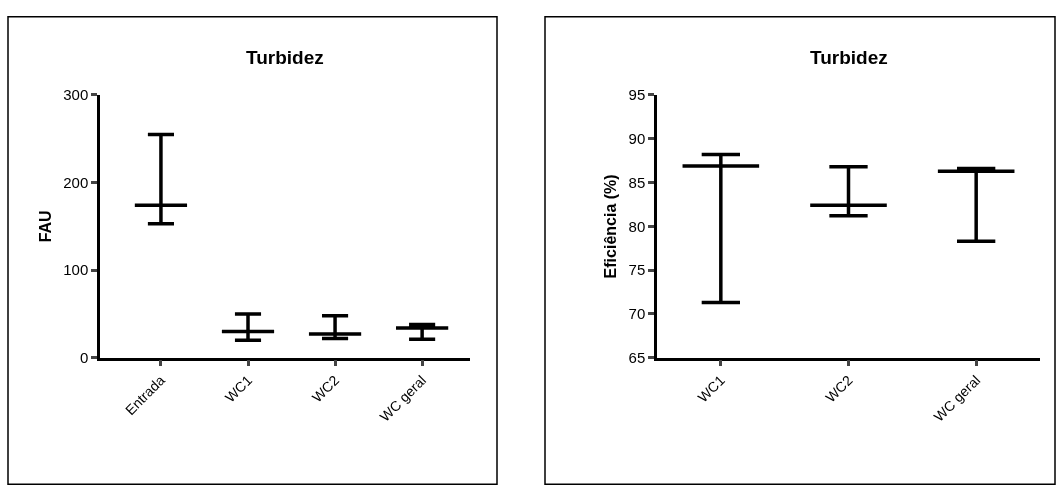 The width and height of the screenshot is (1063, 500). I want to click on y-tick-label: 90, so click(637, 139).